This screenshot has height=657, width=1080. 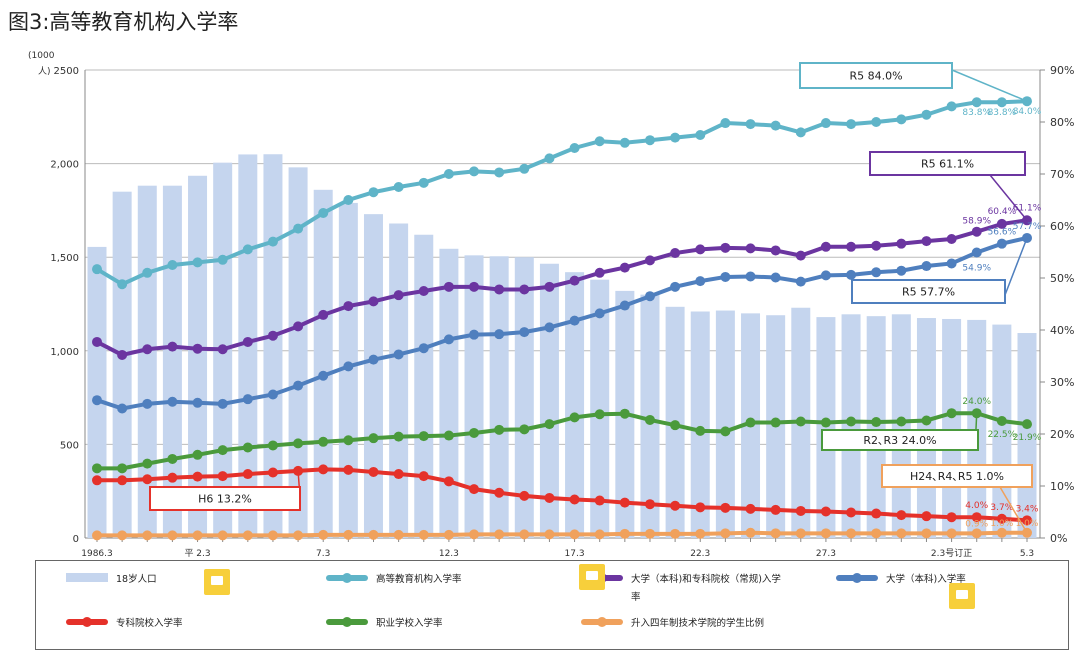 I want to click on data-label: 1.0%, so click(x=1001, y=524).